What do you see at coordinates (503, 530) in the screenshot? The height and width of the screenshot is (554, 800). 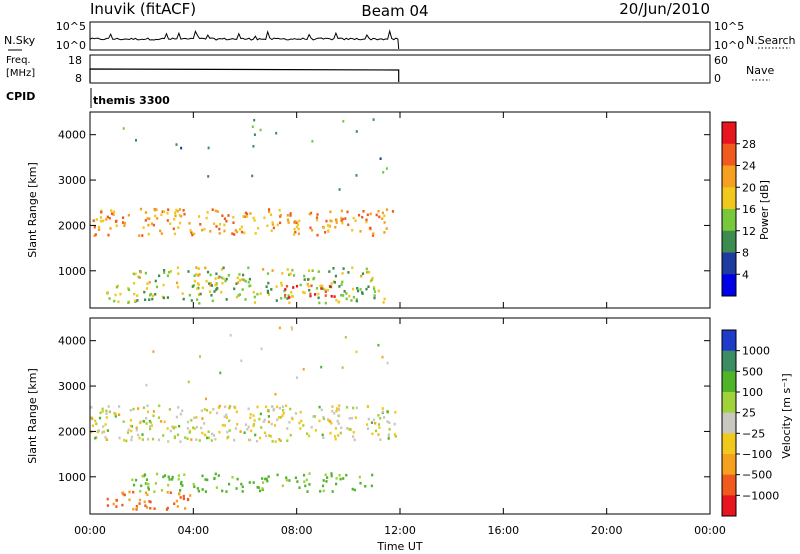 I see `x-tick-label: 16:00` at bounding box center [503, 530].